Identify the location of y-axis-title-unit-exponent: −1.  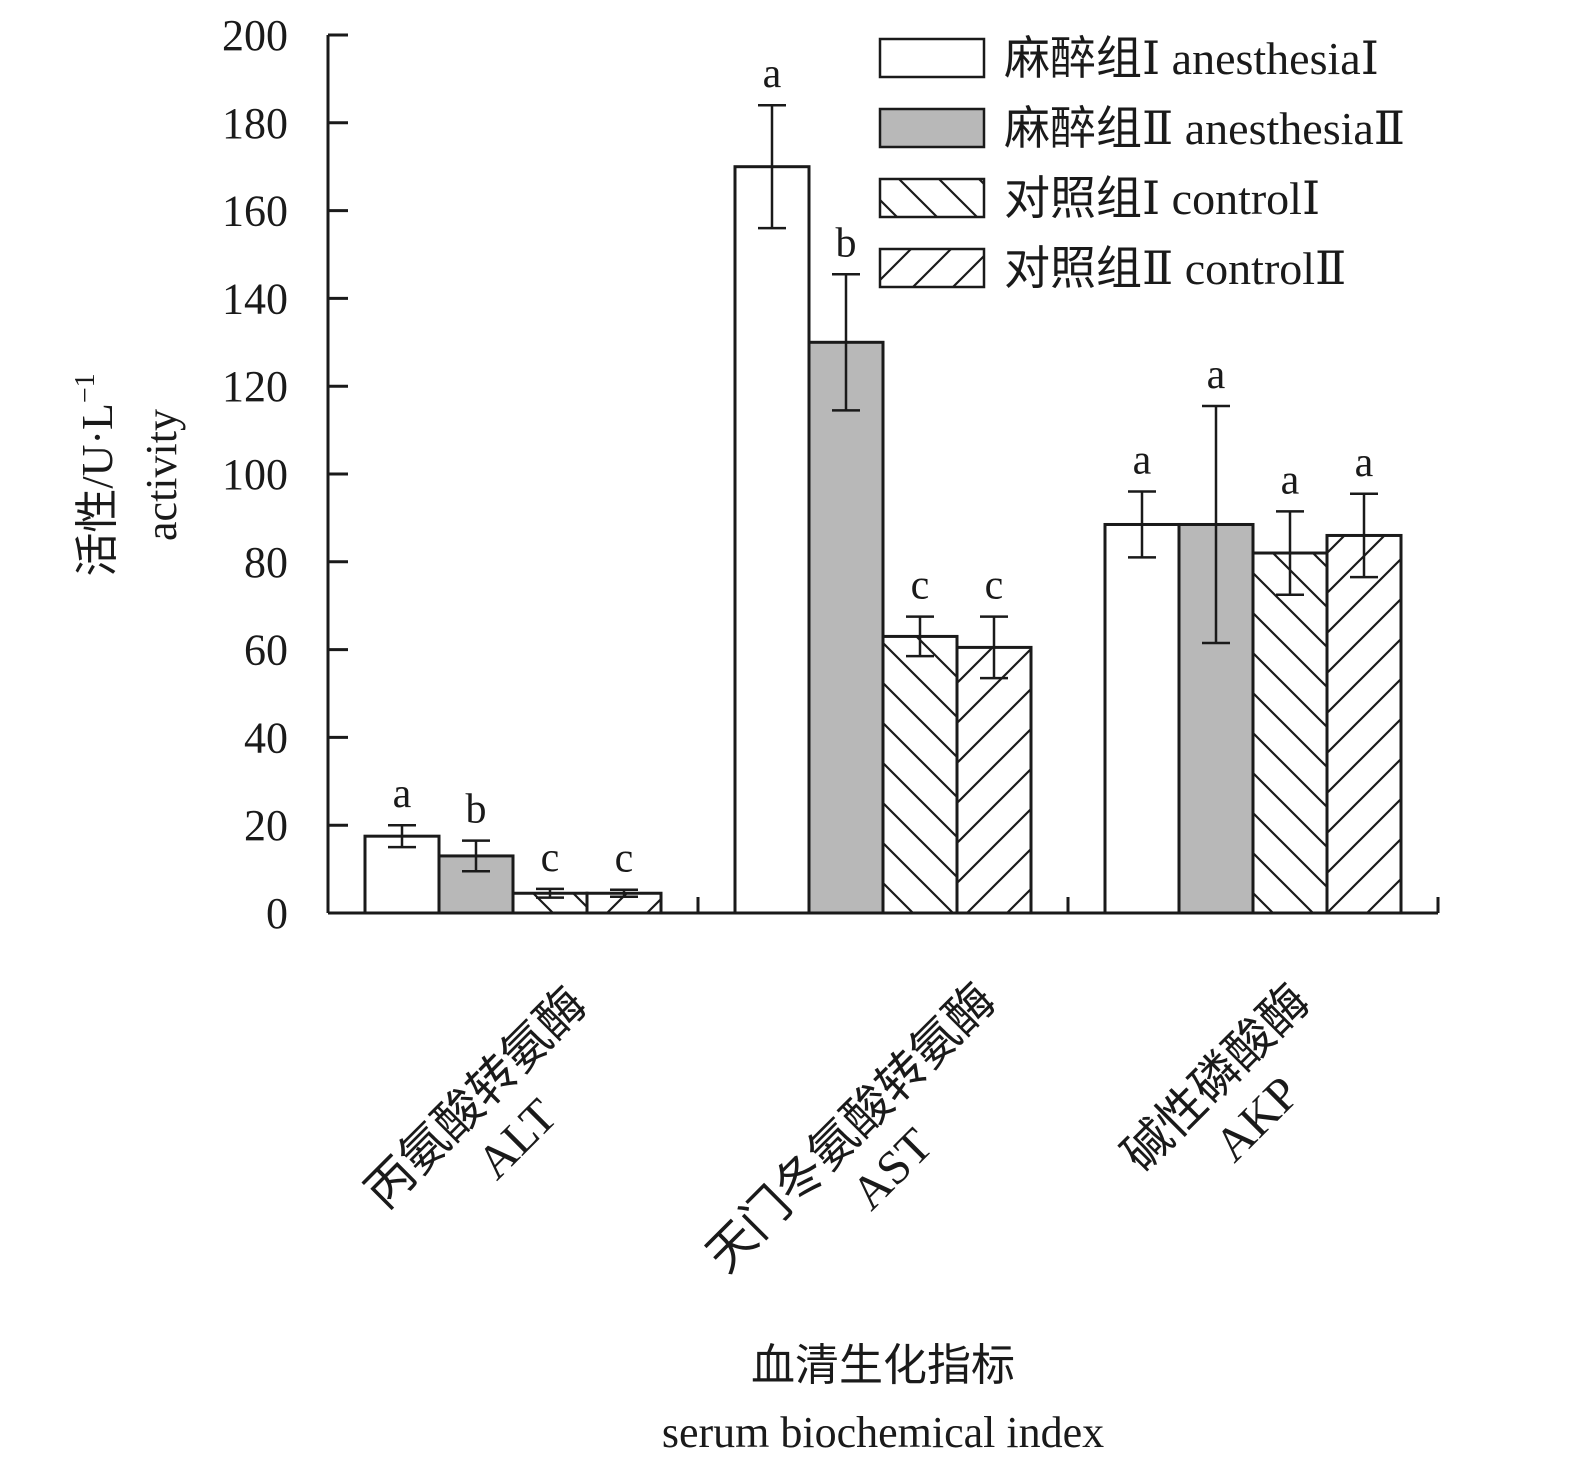
(85, 388).